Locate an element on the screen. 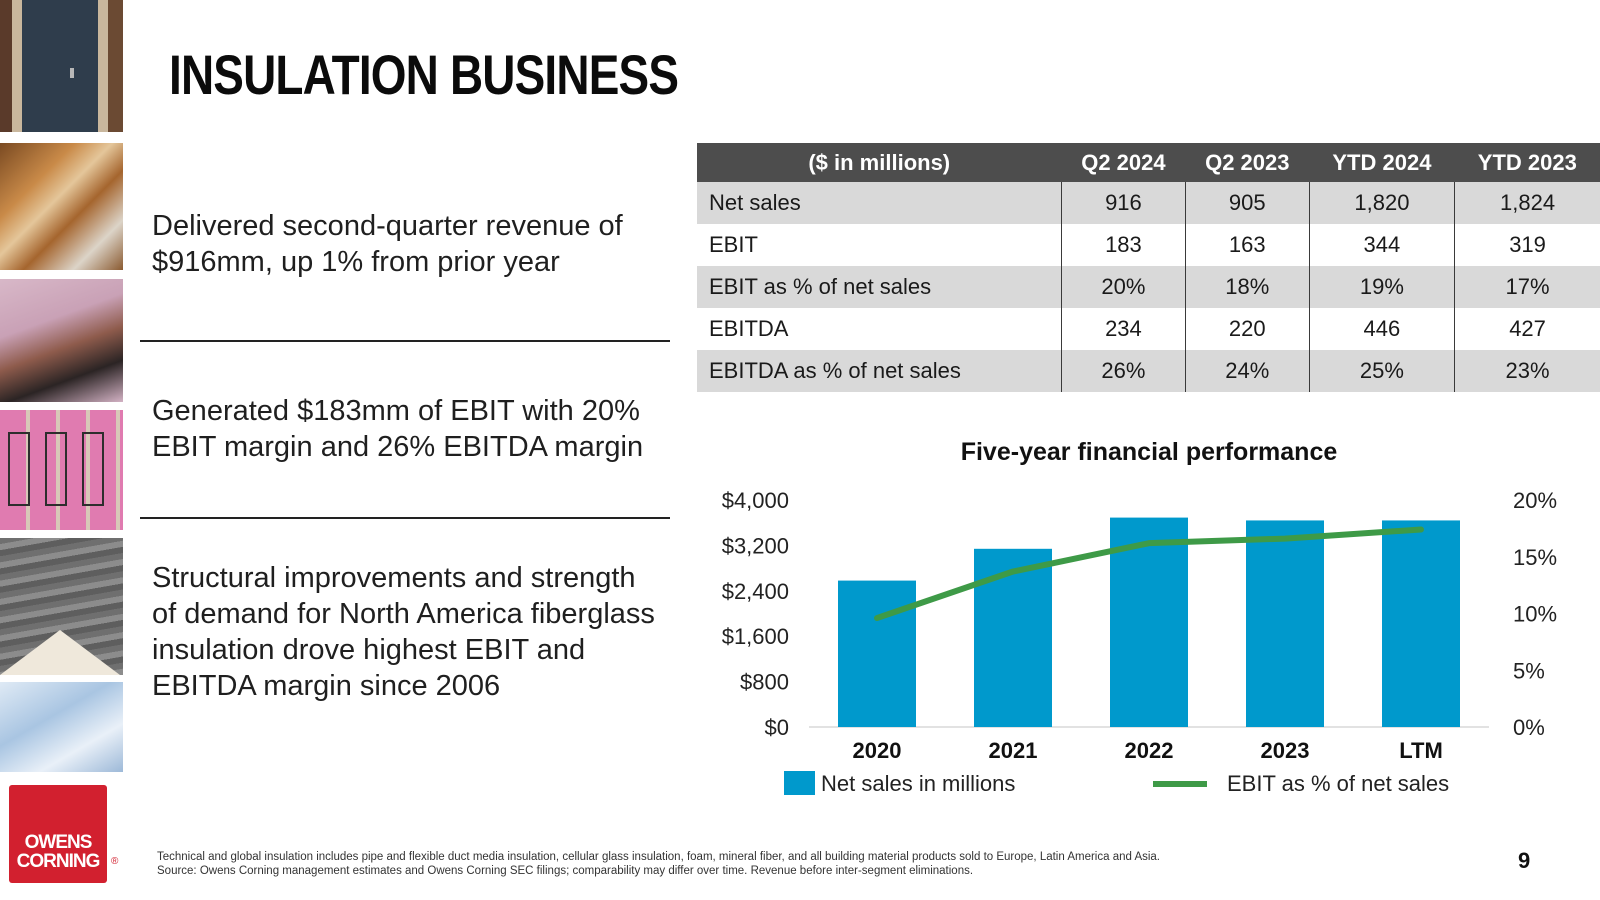 The width and height of the screenshot is (1600, 900). table-cell: 18% is located at coordinates (1247, 287).